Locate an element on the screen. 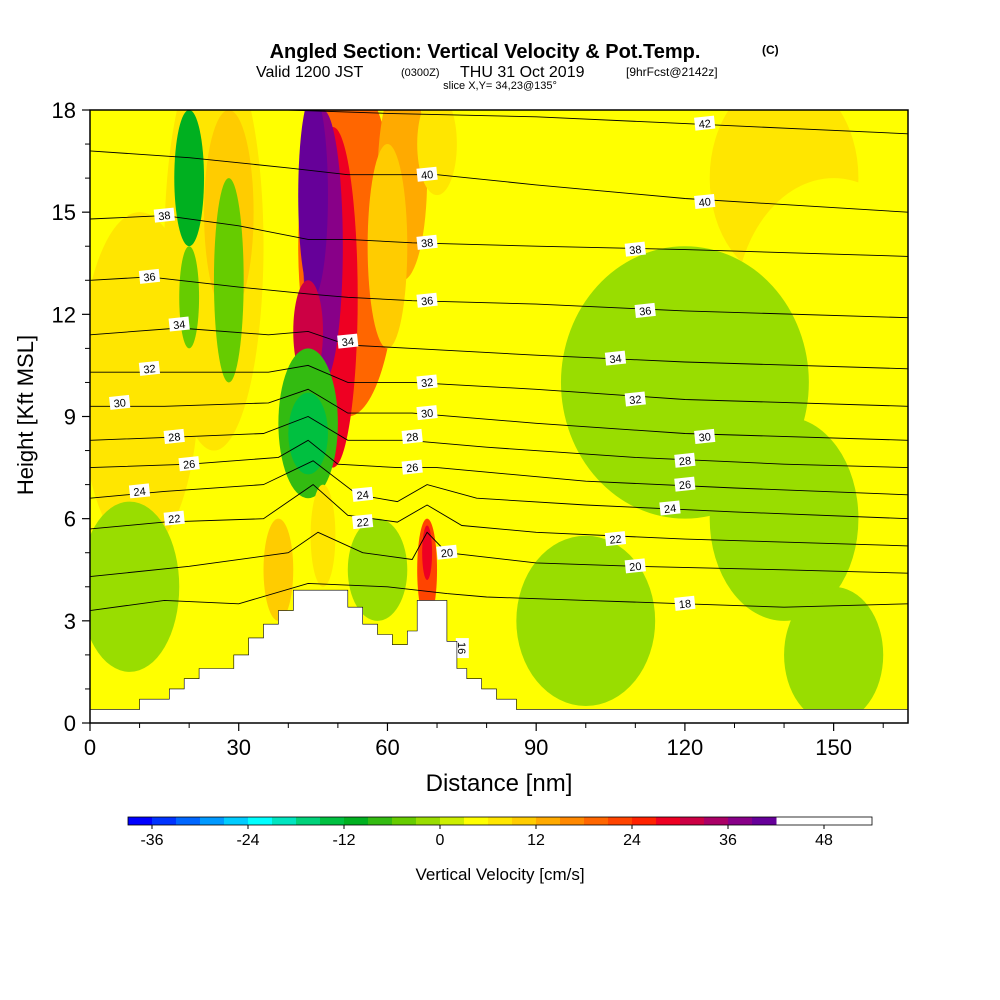 The width and height of the screenshot is (1000, 1000). isentrope-label-36-b-bg is located at coordinates (427, 300).